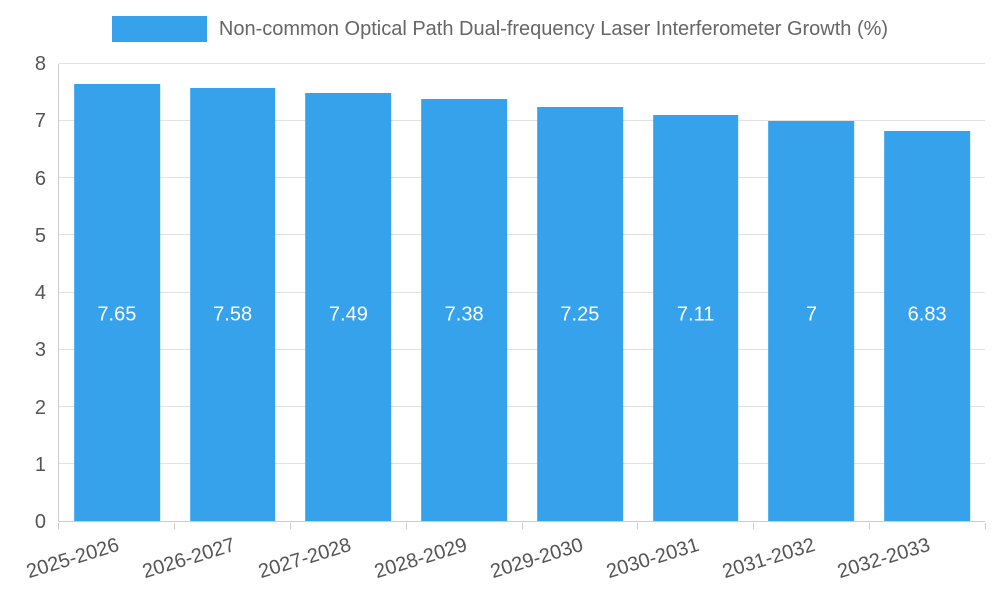 This screenshot has width=1000, height=600. Describe the element at coordinates (464, 314) in the screenshot. I see `bar-value-label: 7.38` at that location.